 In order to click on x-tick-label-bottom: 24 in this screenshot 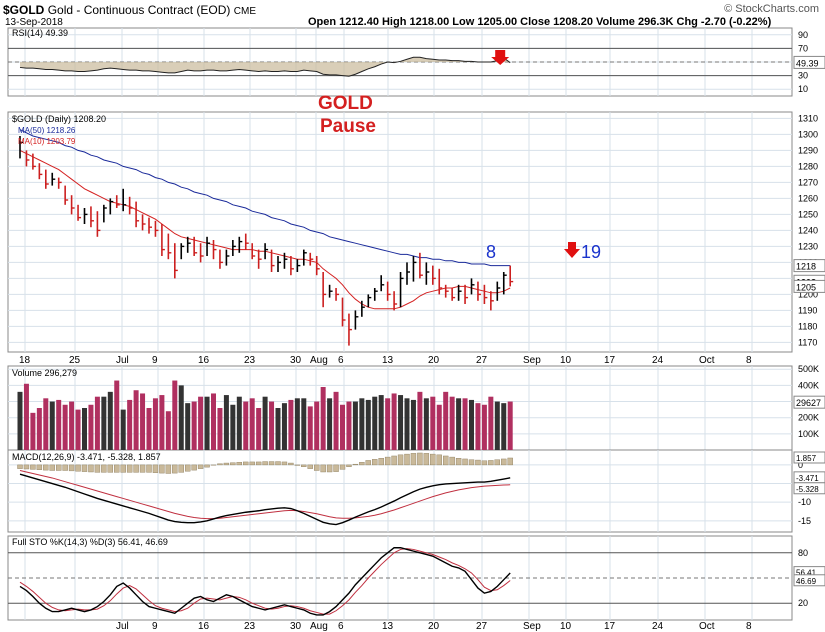, I will do `click(658, 626)`.